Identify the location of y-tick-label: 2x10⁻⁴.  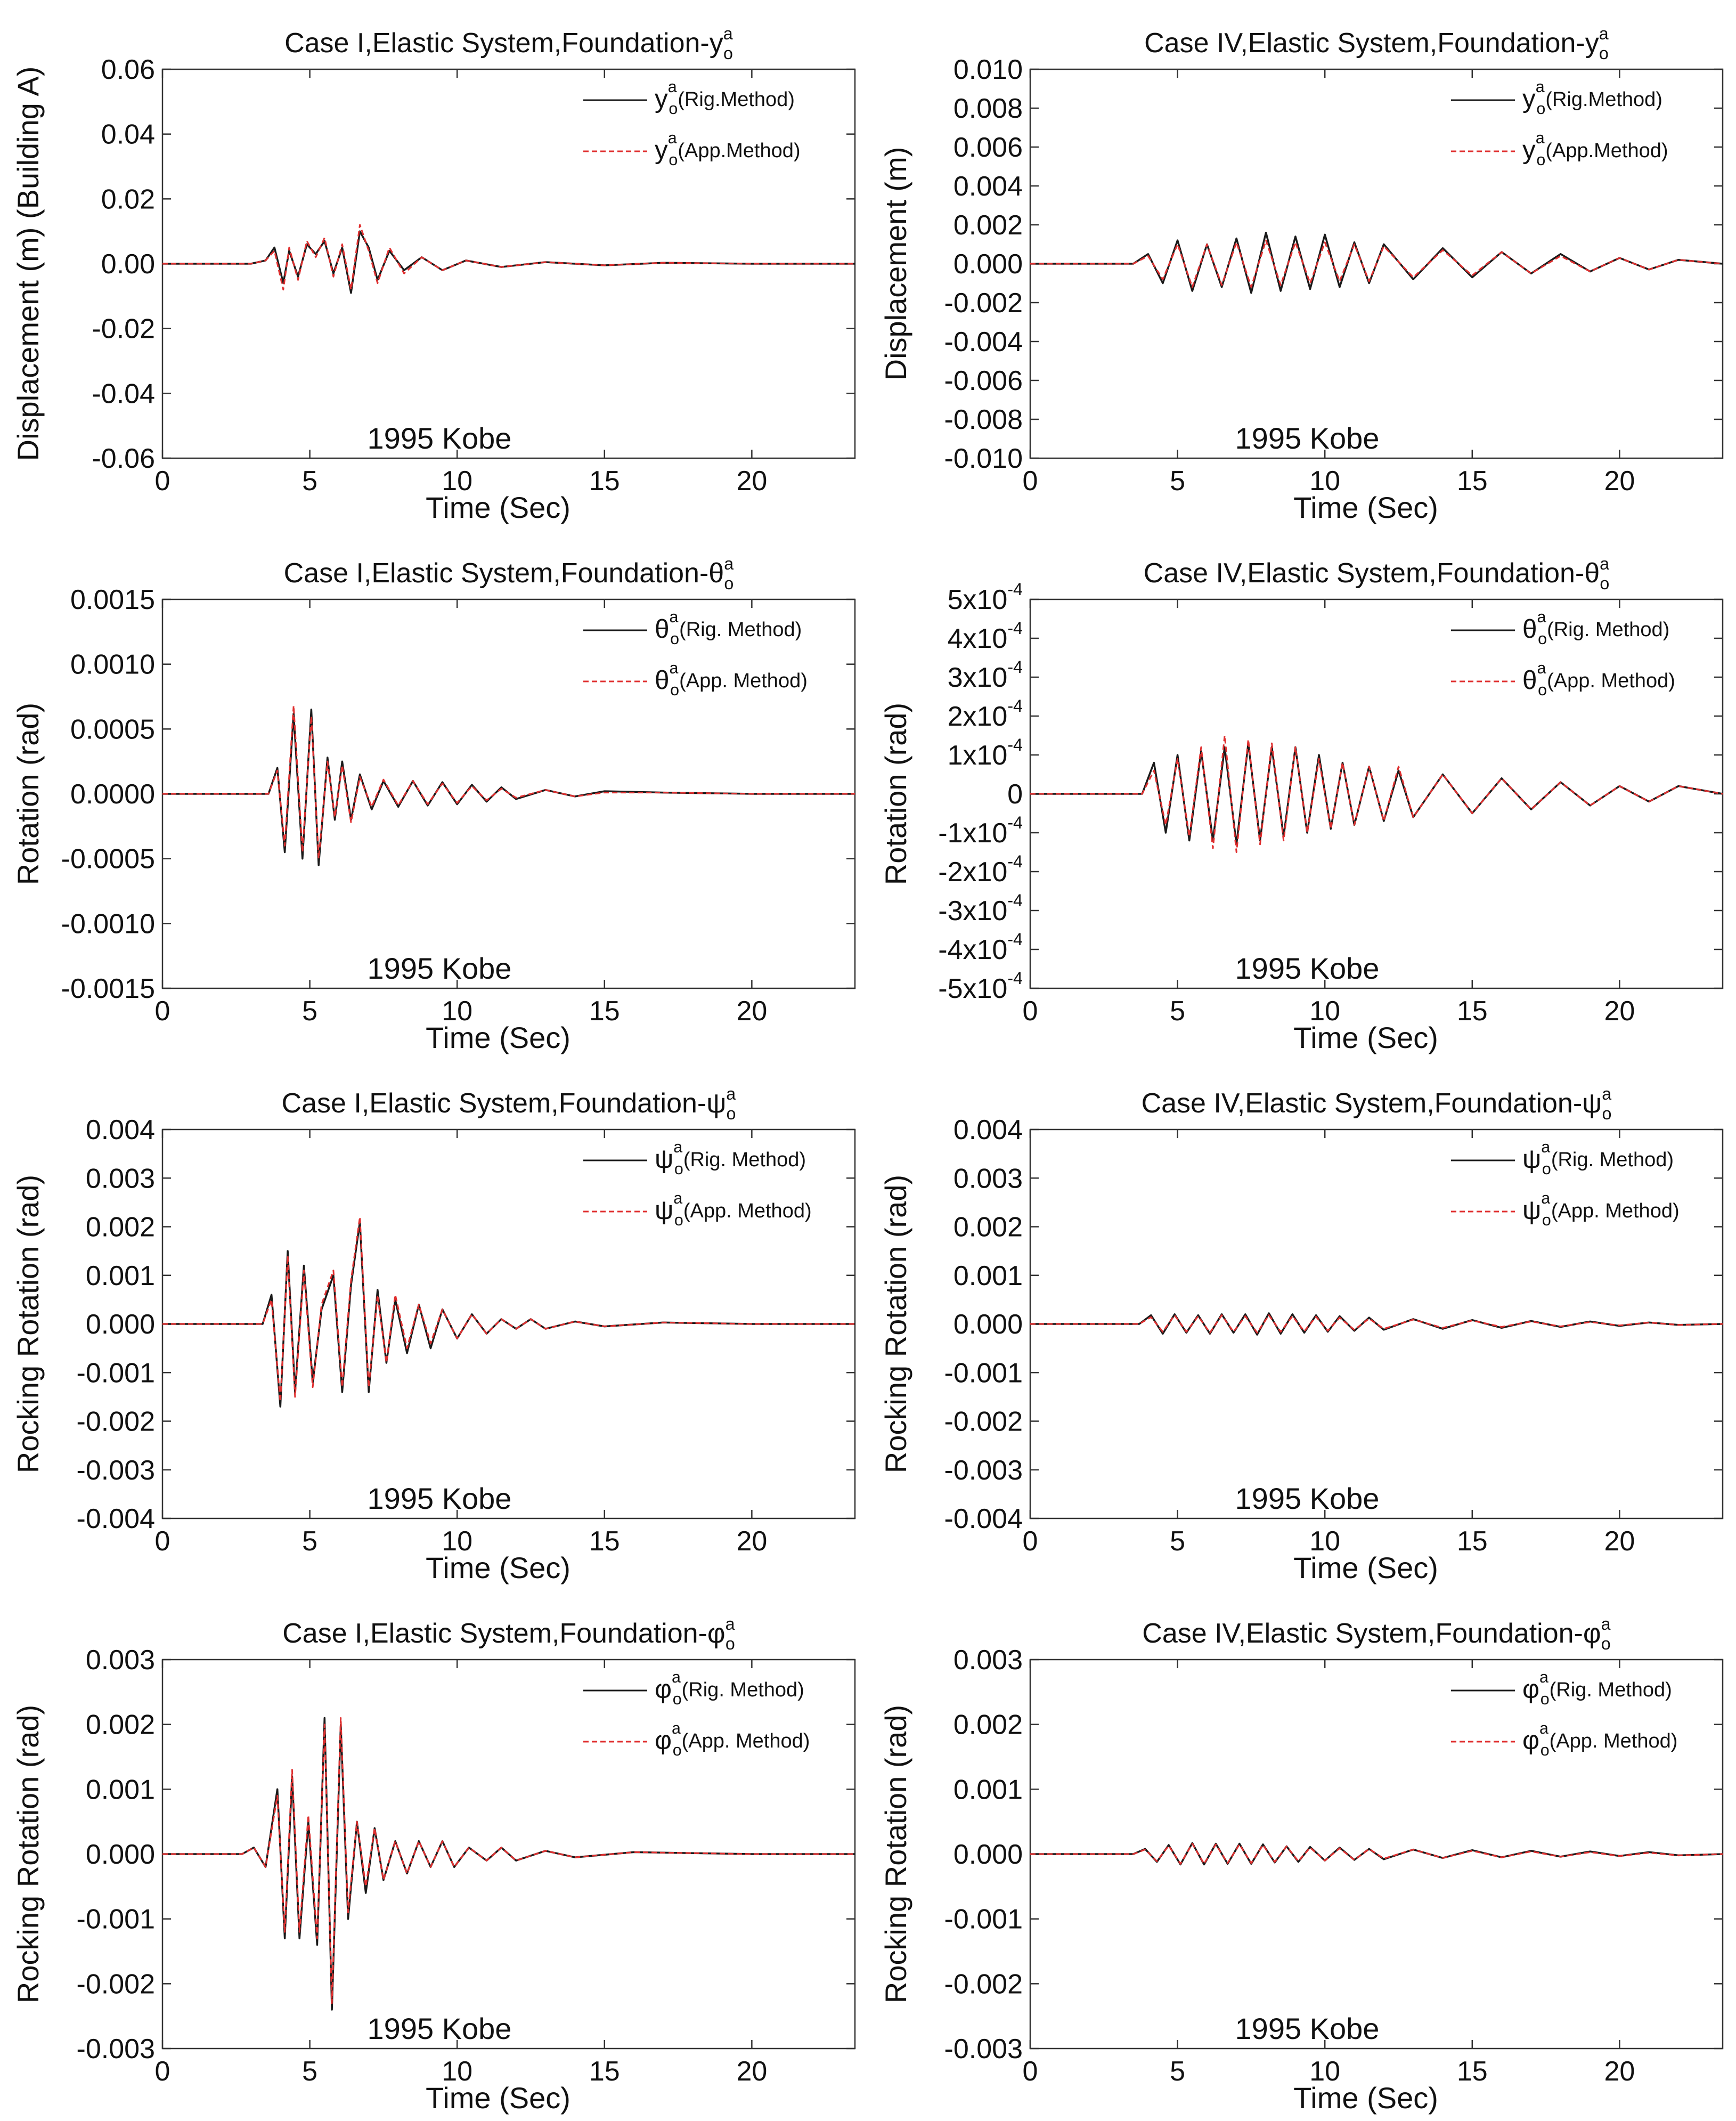
(985, 714).